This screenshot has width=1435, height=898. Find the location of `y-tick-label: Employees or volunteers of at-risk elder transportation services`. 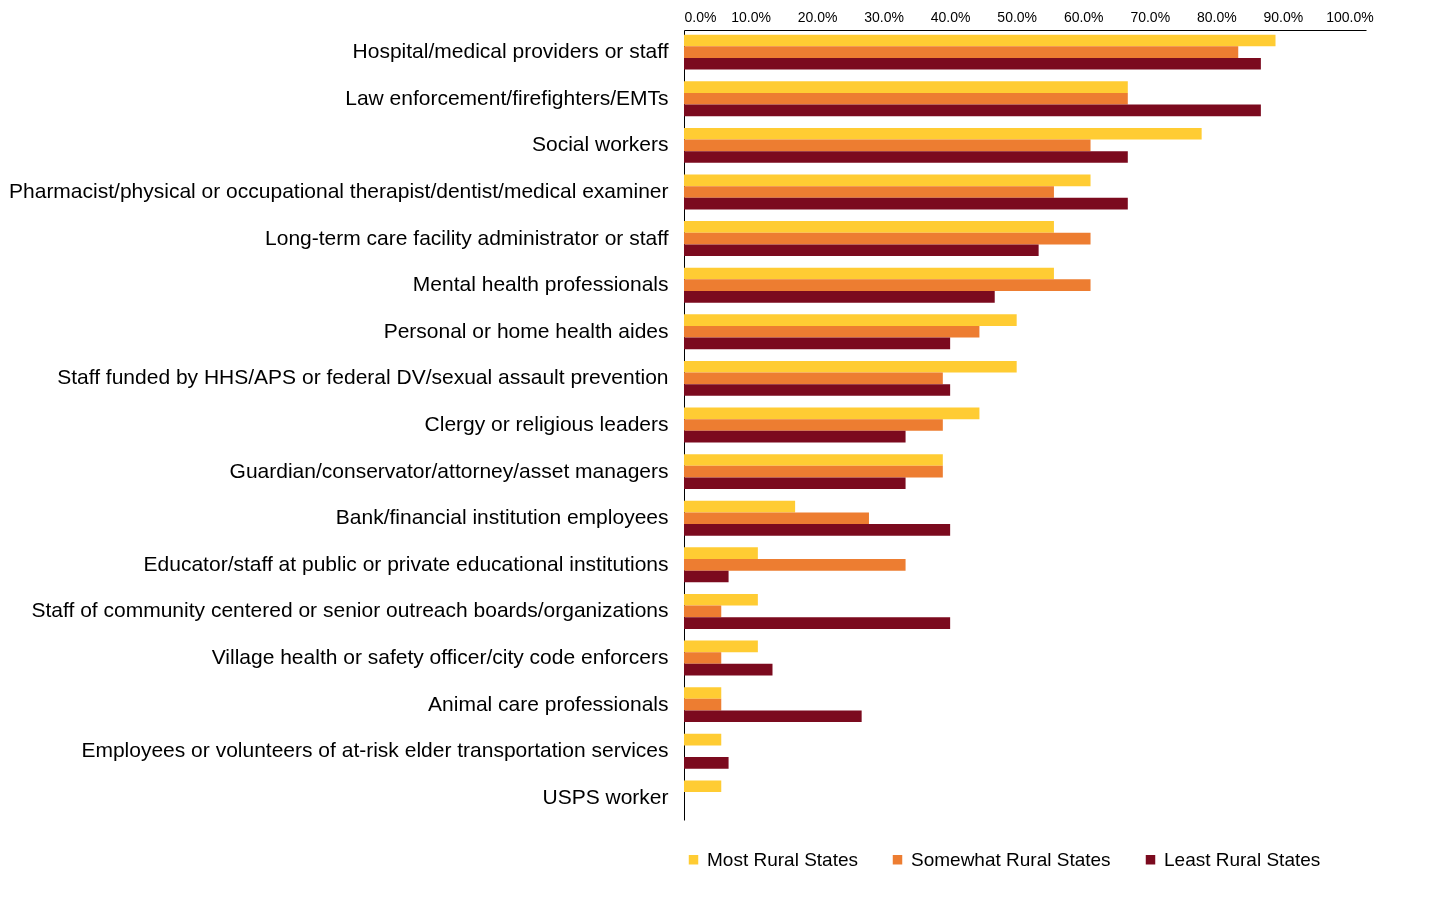

y-tick-label: Employees or volunteers of at-risk elder transportation services is located at coordinates (375, 750).